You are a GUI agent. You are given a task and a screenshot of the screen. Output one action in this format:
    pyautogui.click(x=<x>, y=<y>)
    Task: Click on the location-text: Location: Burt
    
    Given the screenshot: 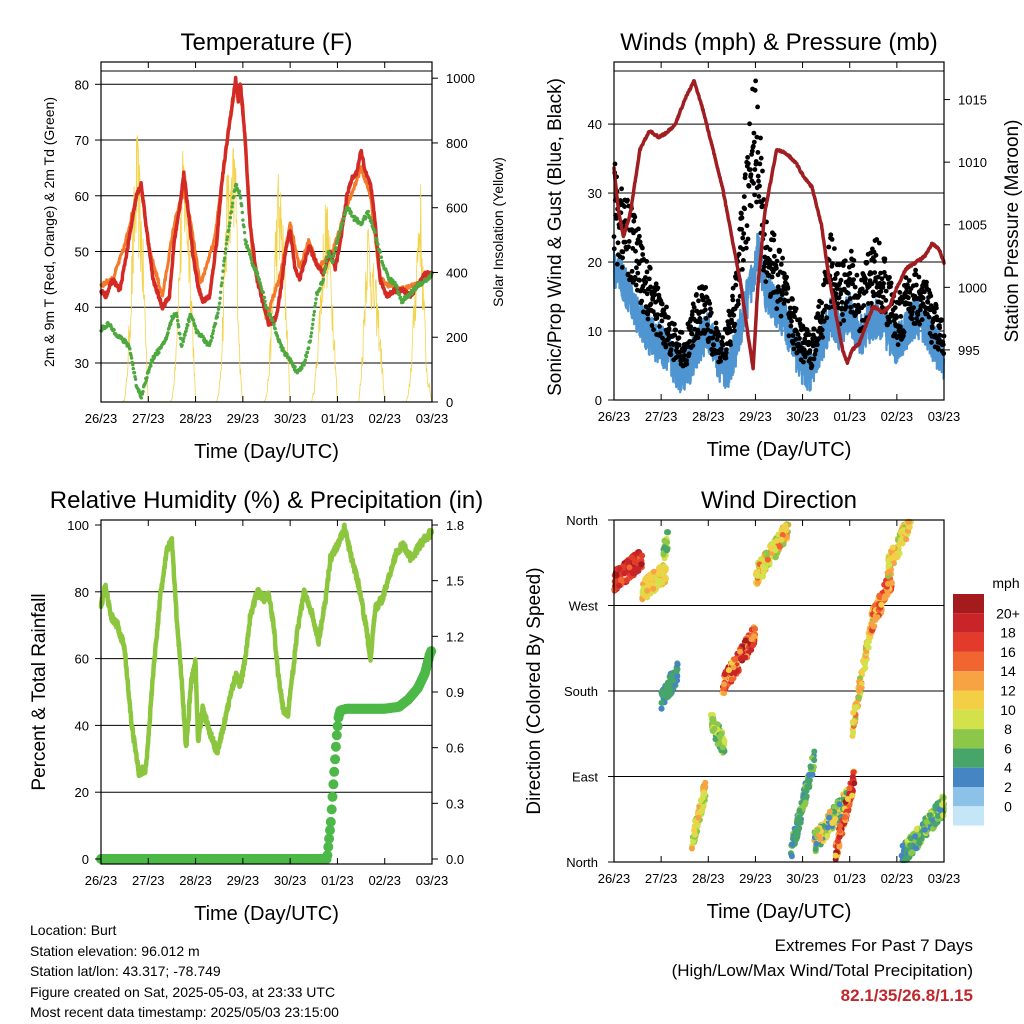 What is the action you would take?
    pyautogui.click(x=73, y=930)
    